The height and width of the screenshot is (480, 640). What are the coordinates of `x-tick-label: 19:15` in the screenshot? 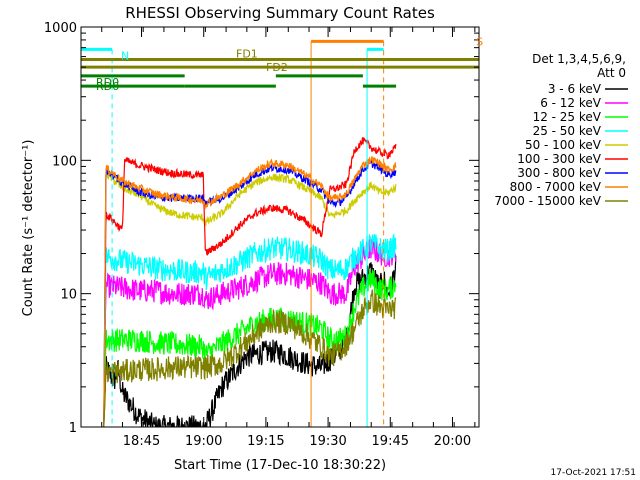 It's located at (265, 441).